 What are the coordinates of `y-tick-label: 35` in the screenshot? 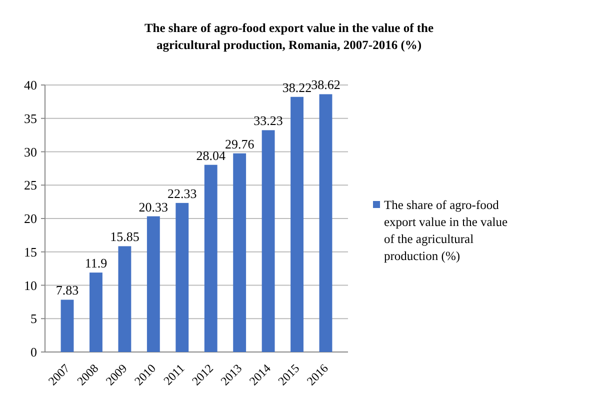 It's located at (30, 118).